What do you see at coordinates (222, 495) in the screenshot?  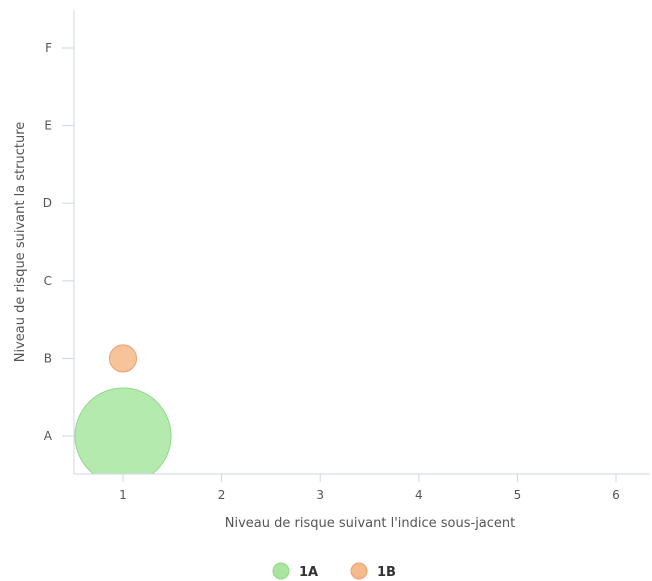 I see `x-tick-label: 2` at bounding box center [222, 495].